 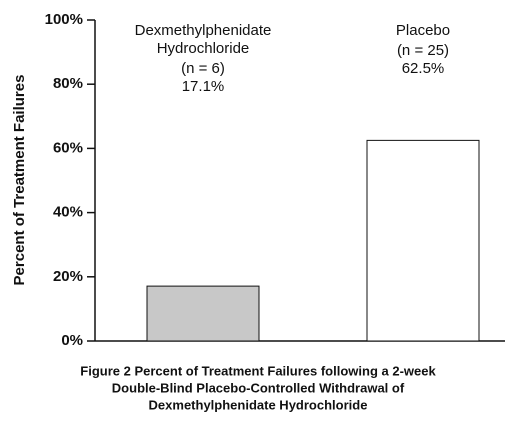 I want to click on value-label: 62.5%, so click(x=423, y=68).